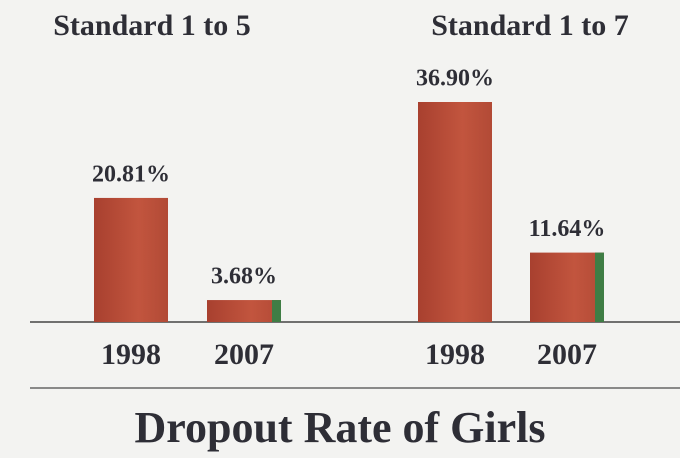 The image size is (680, 458). What do you see at coordinates (131, 174) in the screenshot?
I see `value-label: 20.81%` at bounding box center [131, 174].